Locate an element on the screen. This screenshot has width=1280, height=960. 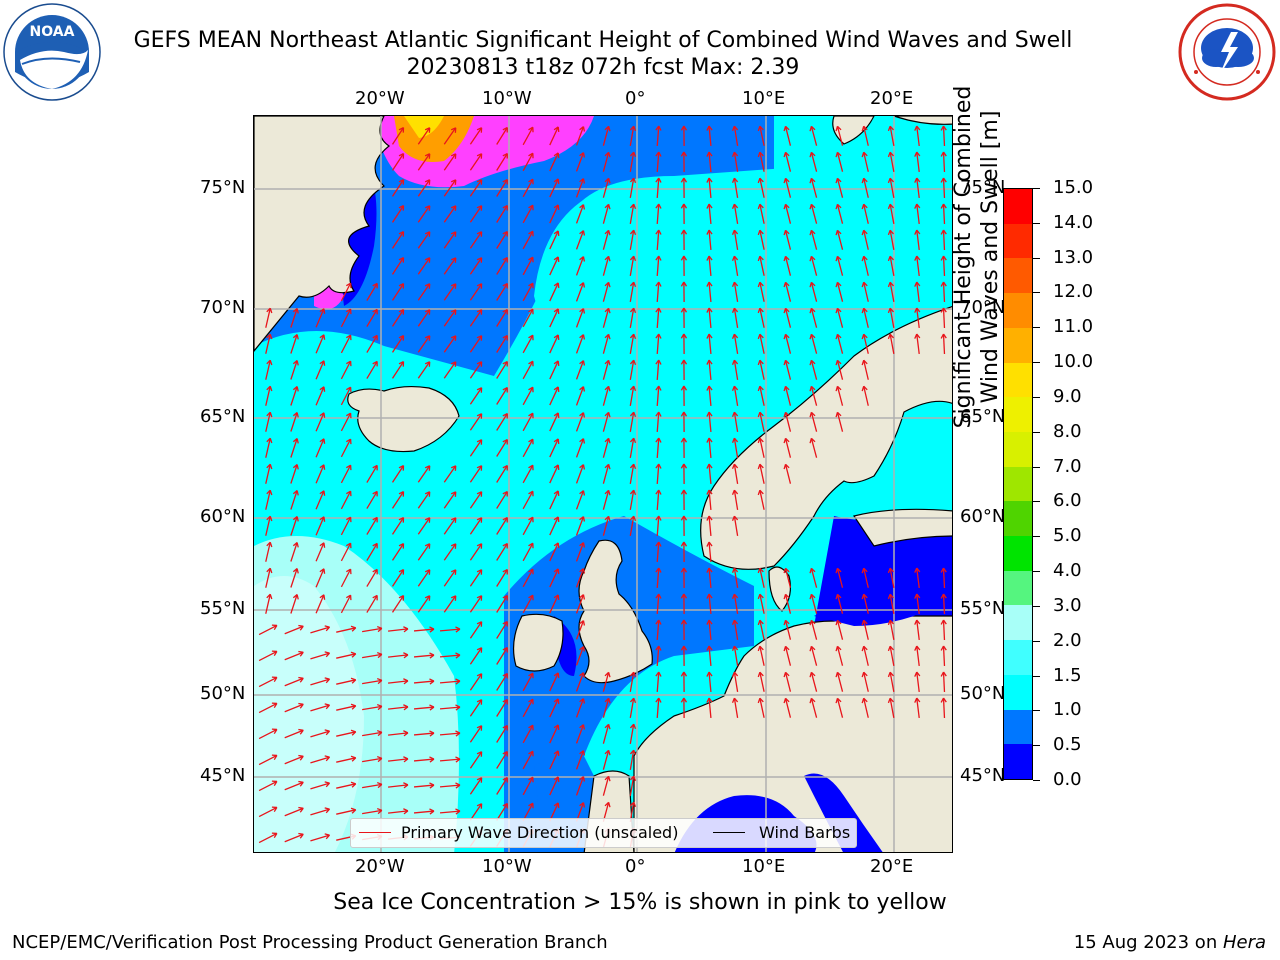
colorbar-segment is located at coordinates (1018, 553).